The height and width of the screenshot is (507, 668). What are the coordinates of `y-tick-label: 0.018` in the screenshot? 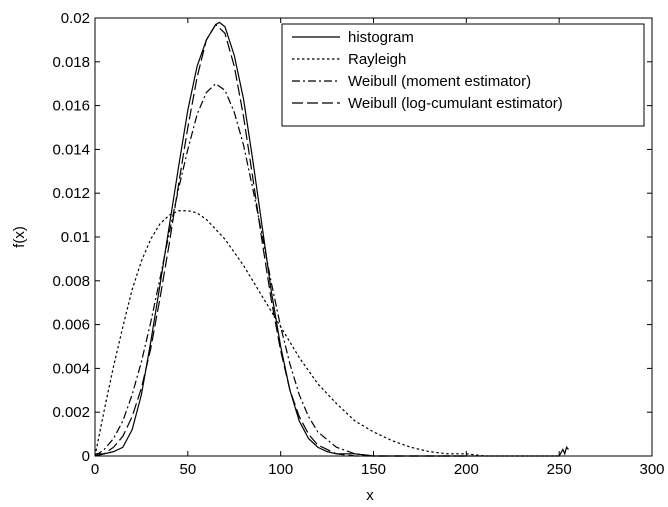 It's located at (71, 62).